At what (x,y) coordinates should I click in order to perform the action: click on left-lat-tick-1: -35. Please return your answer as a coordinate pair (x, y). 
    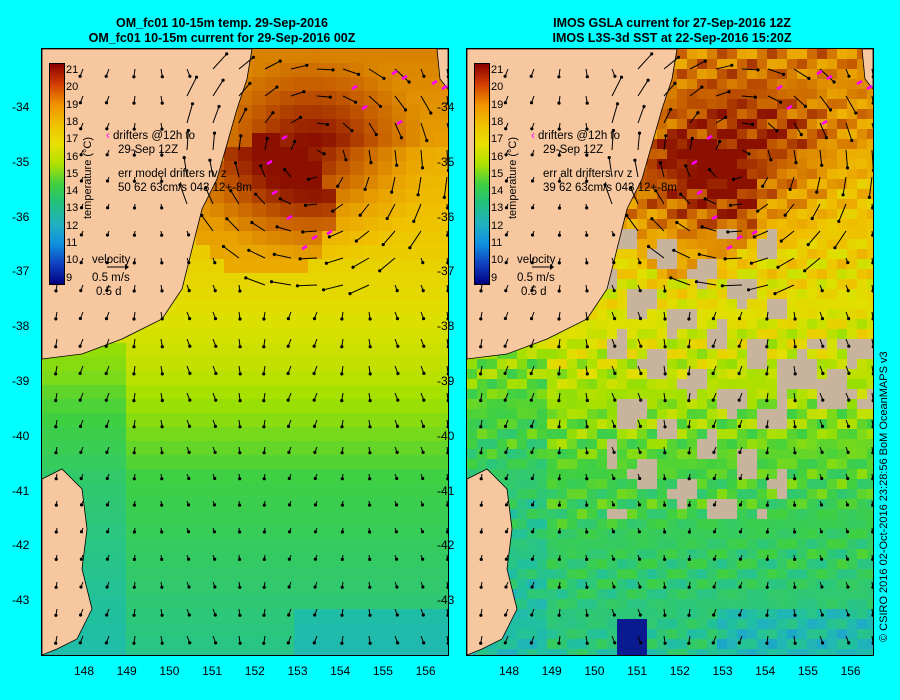
    Looking at the image, I should click on (21, 161).